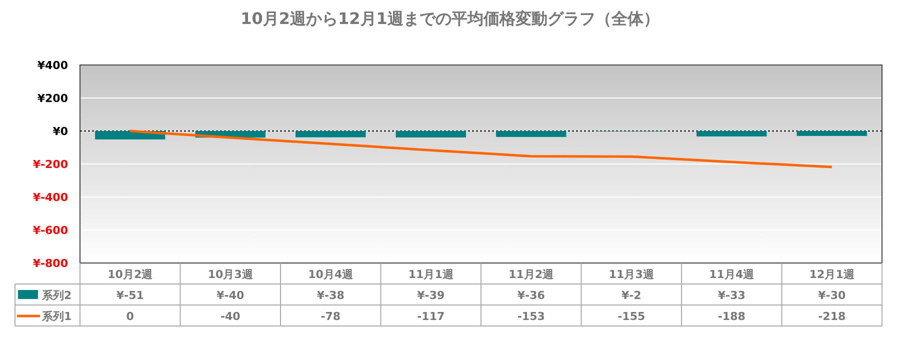 This screenshot has width=900, height=337. Describe the element at coordinates (832, 274) in the screenshot. I see `x-tick-label: 12月1週` at that location.